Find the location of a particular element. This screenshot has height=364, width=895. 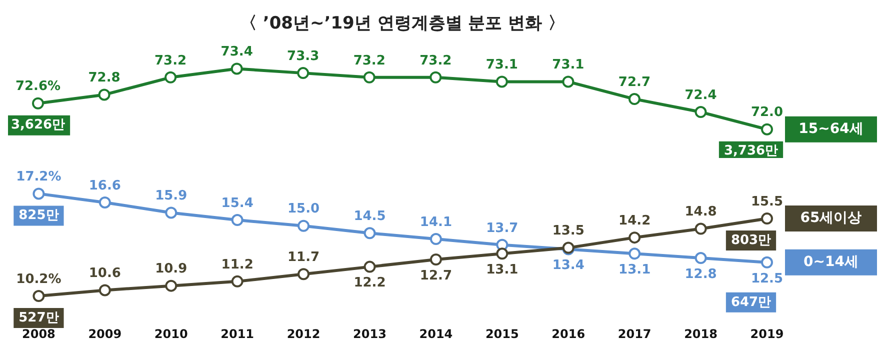

data-label: 13.4 is located at coordinates (568, 266).